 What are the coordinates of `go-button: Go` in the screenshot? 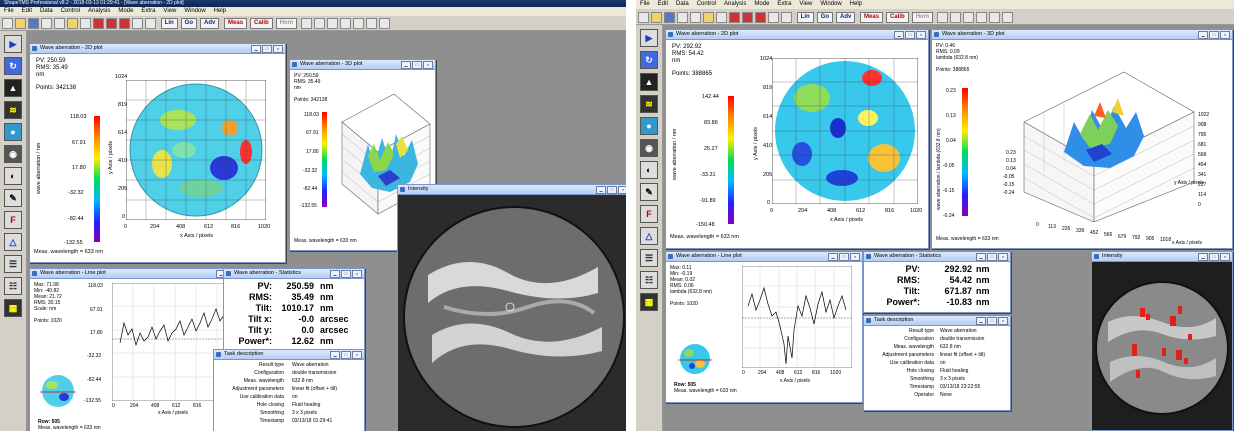 It's located at (825, 17).